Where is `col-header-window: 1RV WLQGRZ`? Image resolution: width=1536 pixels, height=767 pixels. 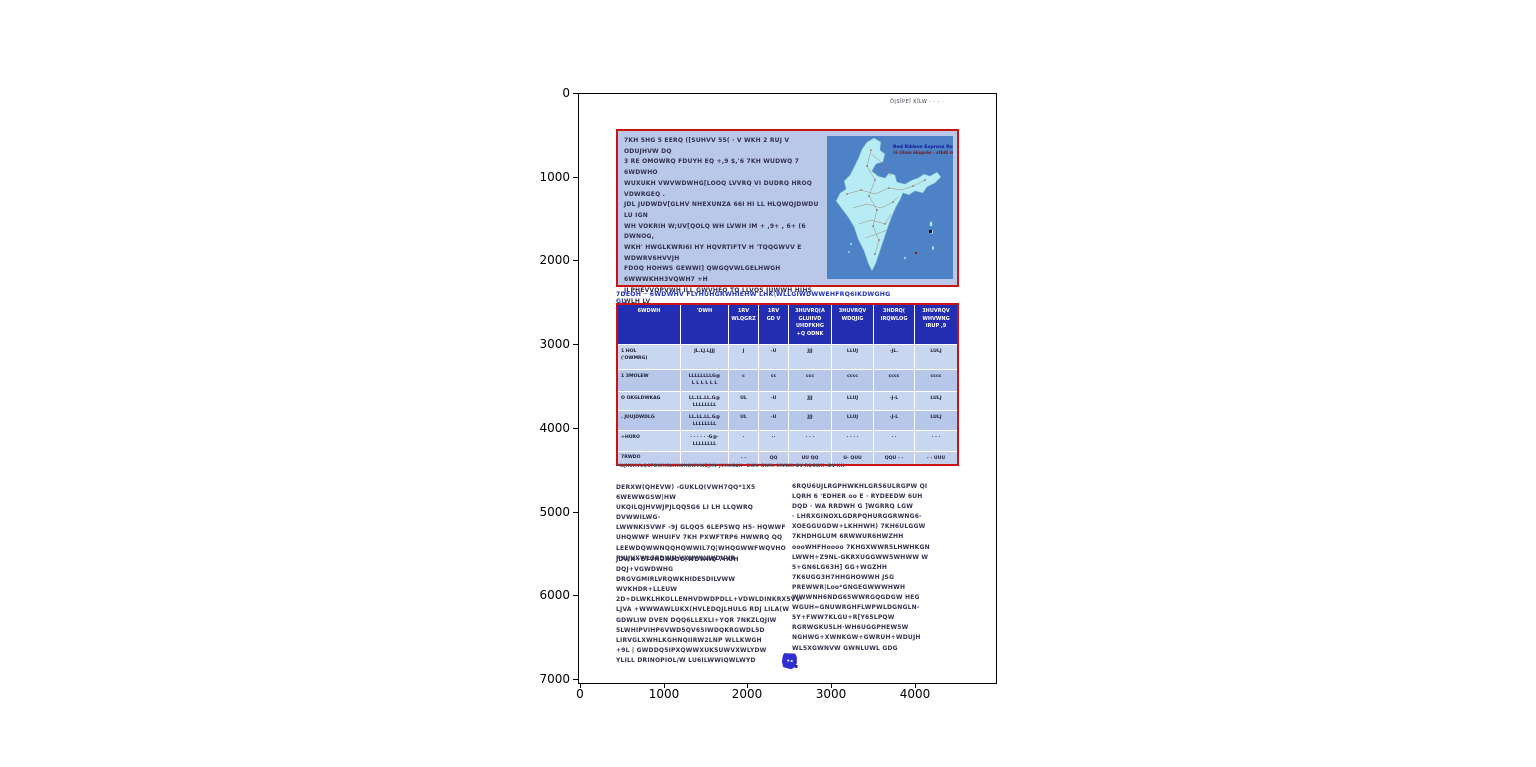 col-header-window: 1RV WLQGRZ is located at coordinates (743, 324).